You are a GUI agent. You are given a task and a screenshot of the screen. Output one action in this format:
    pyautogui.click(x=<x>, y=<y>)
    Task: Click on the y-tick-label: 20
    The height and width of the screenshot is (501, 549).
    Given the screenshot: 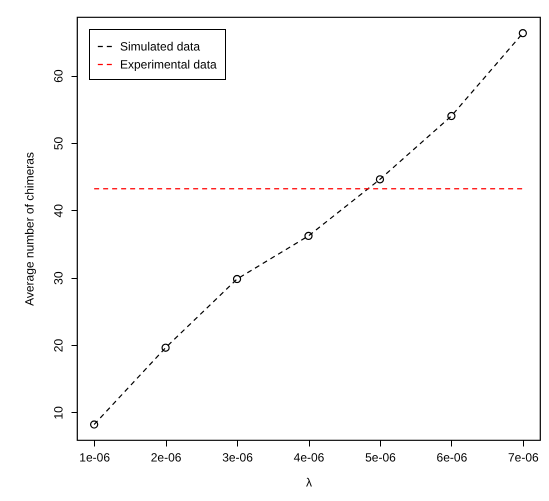 What is the action you would take?
    pyautogui.click(x=59, y=345)
    